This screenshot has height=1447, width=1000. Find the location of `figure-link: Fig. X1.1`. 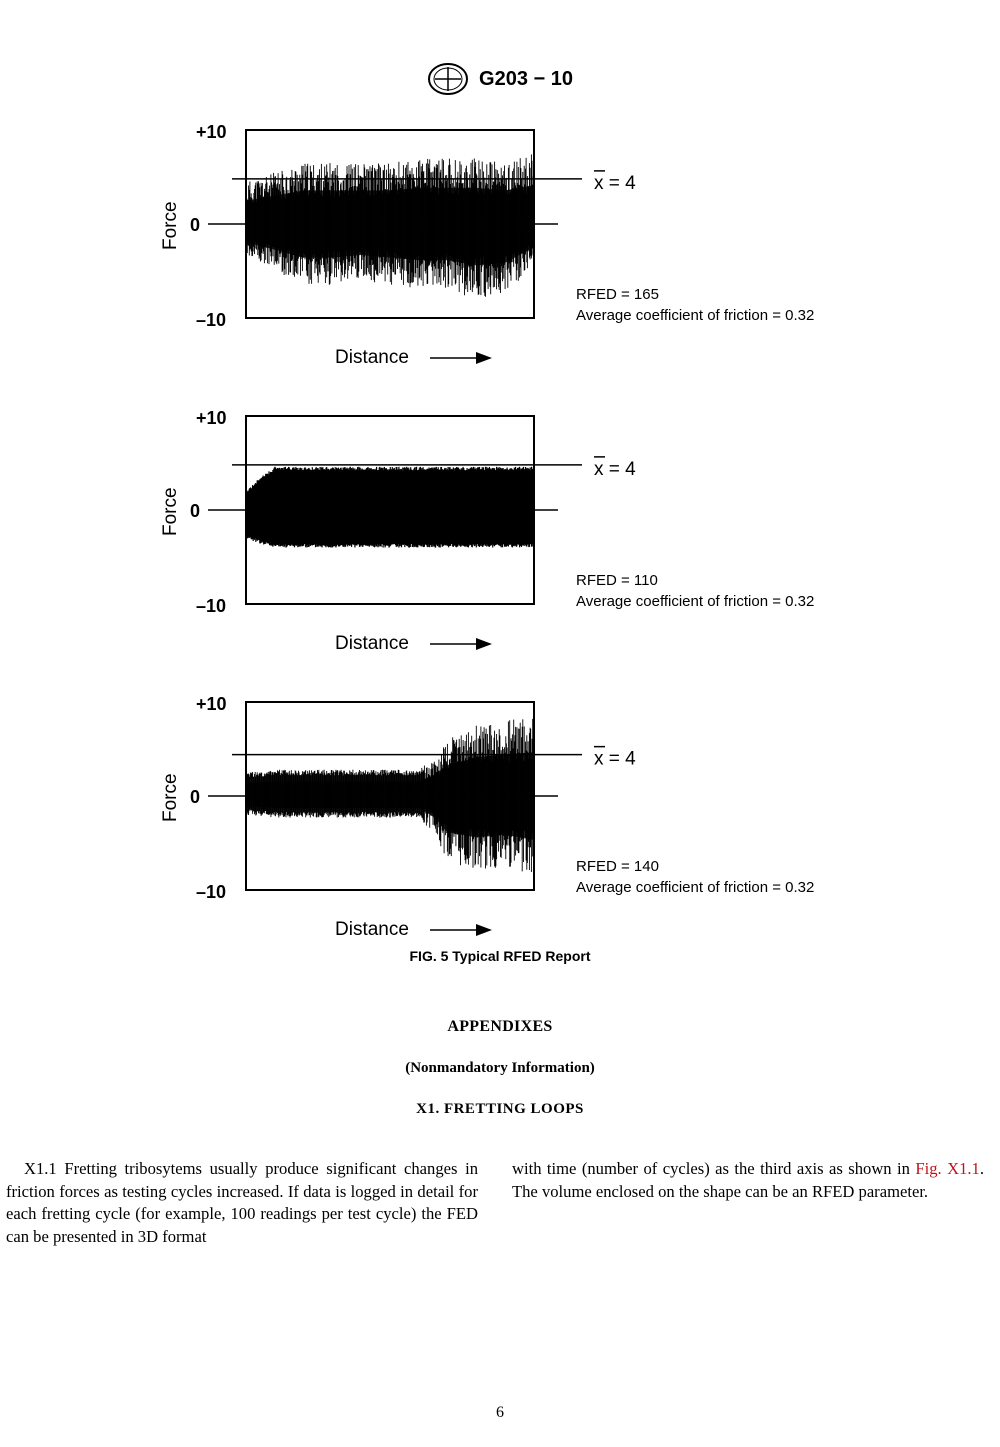

figure-link: Fig. X1.1 is located at coordinates (947, 1168).